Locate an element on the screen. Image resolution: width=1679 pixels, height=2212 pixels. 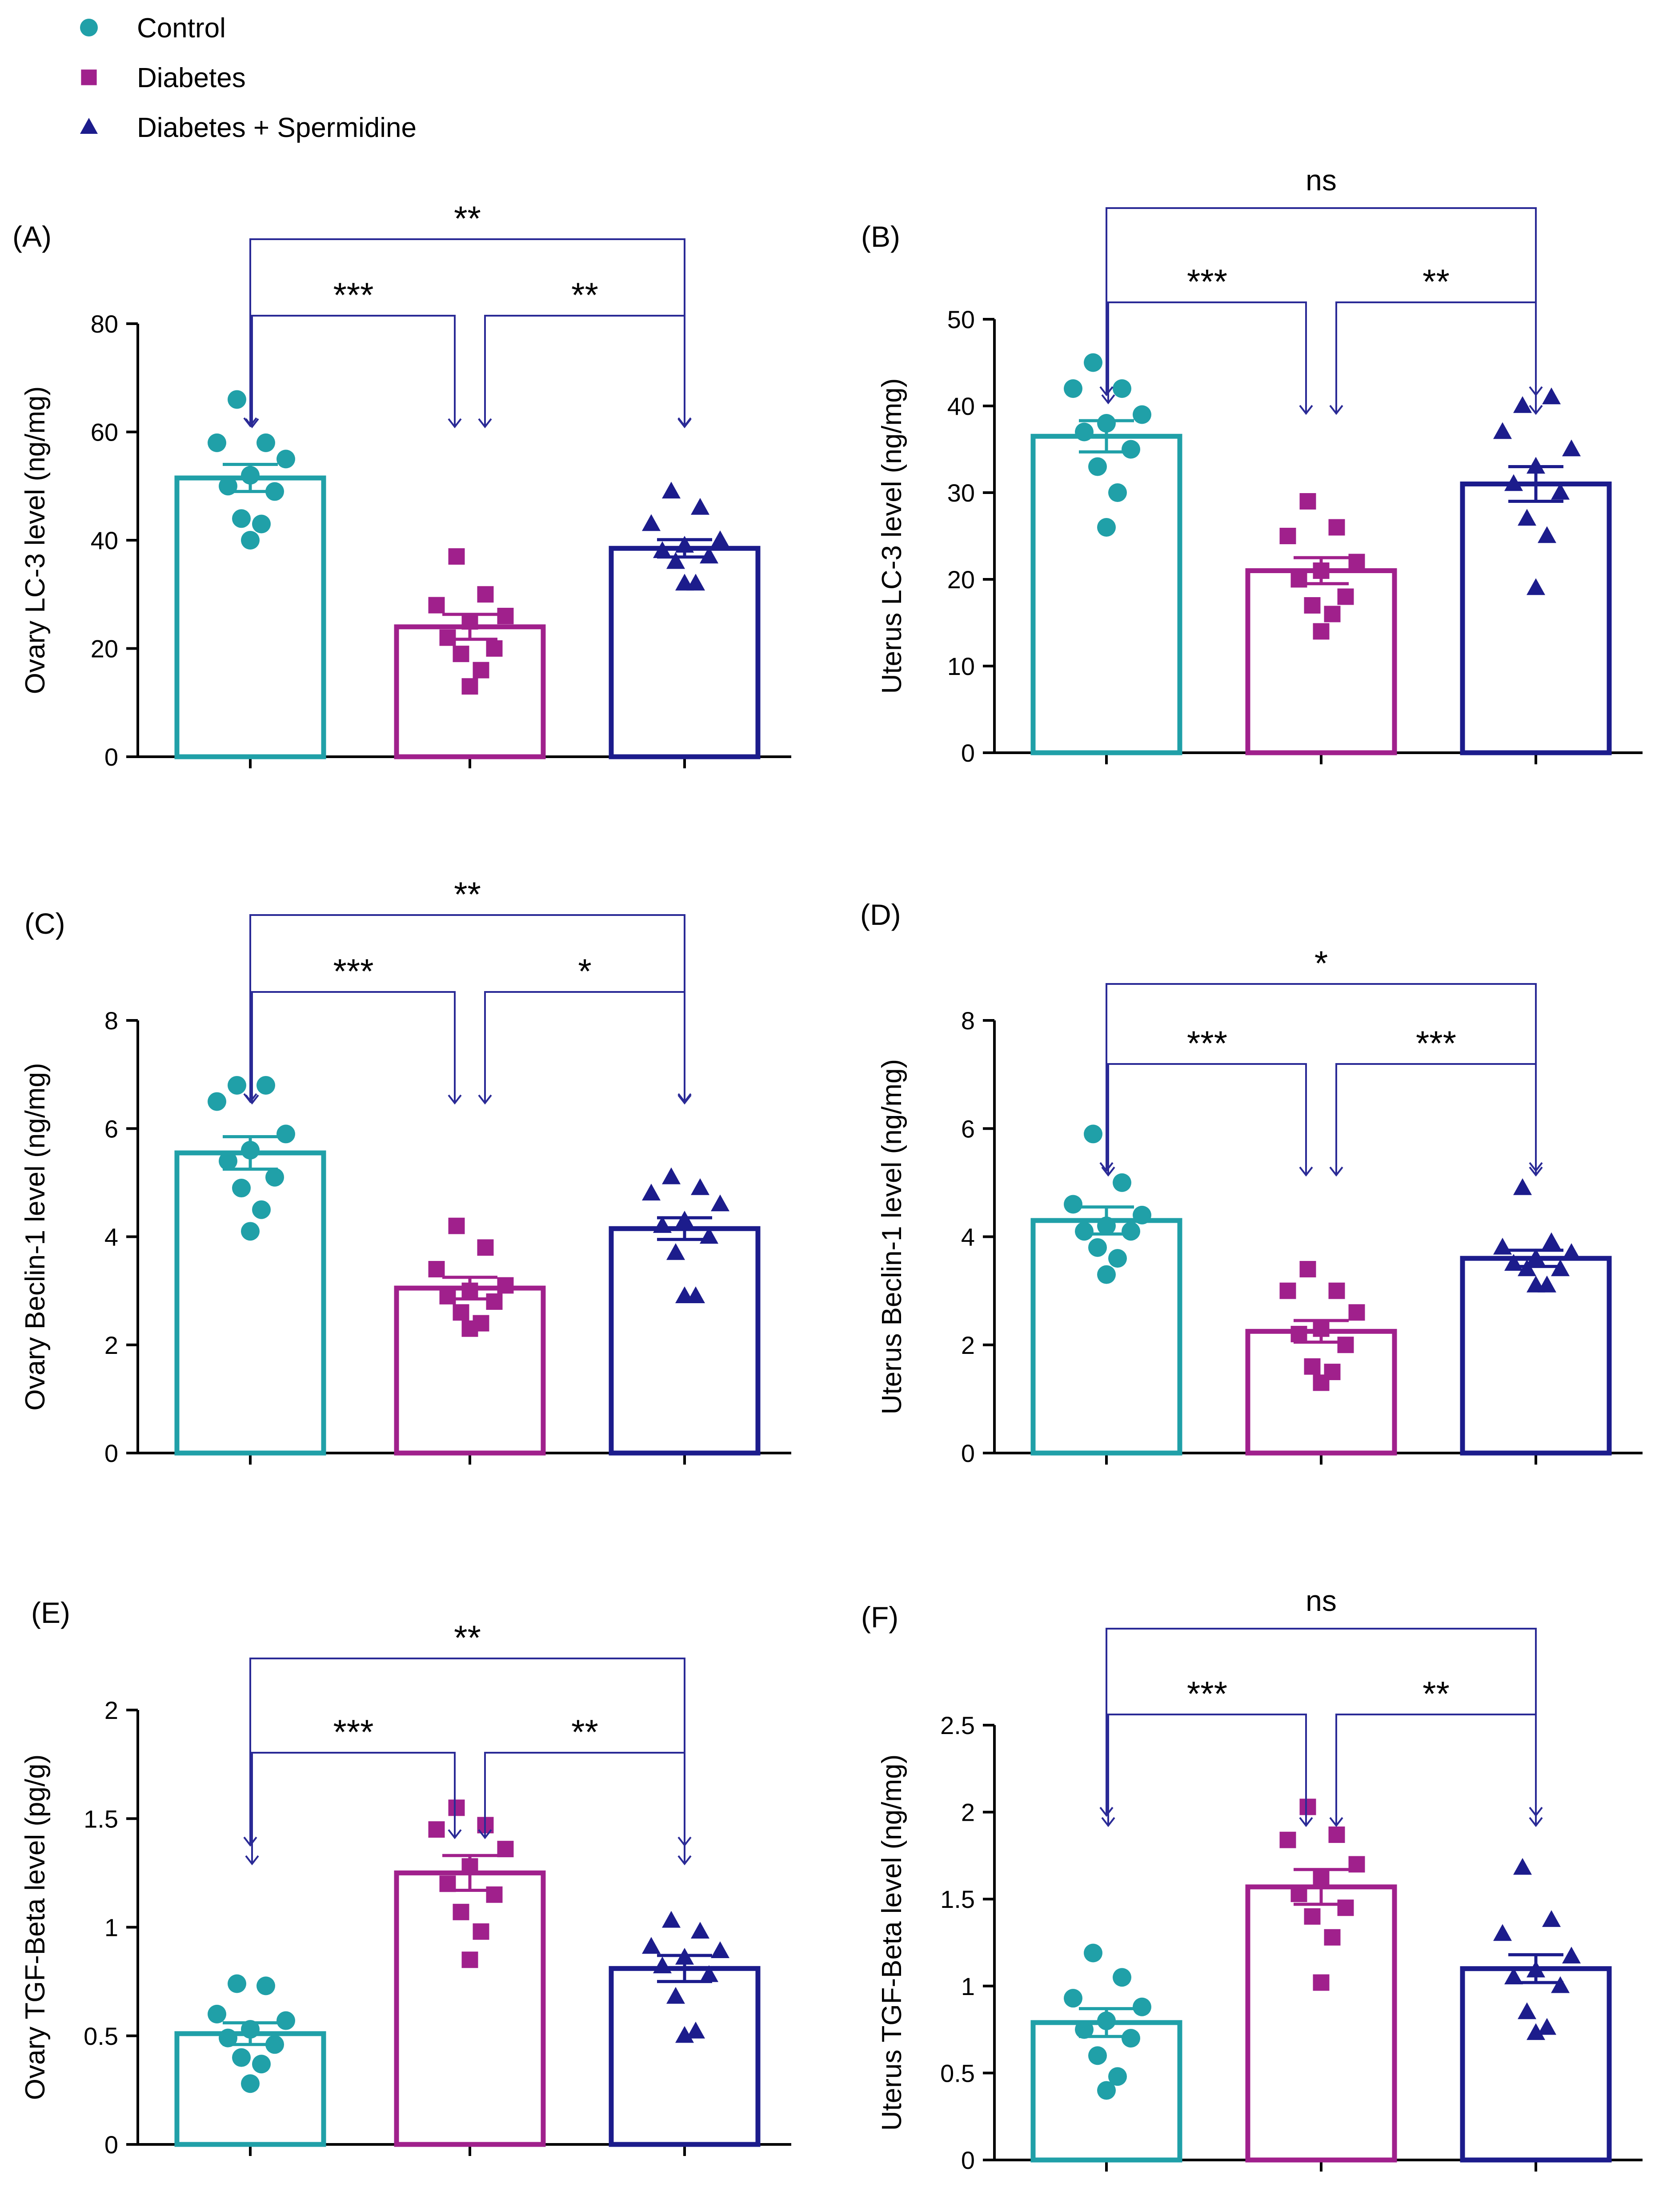
panel-label: (F) is located at coordinates (879, 1617).